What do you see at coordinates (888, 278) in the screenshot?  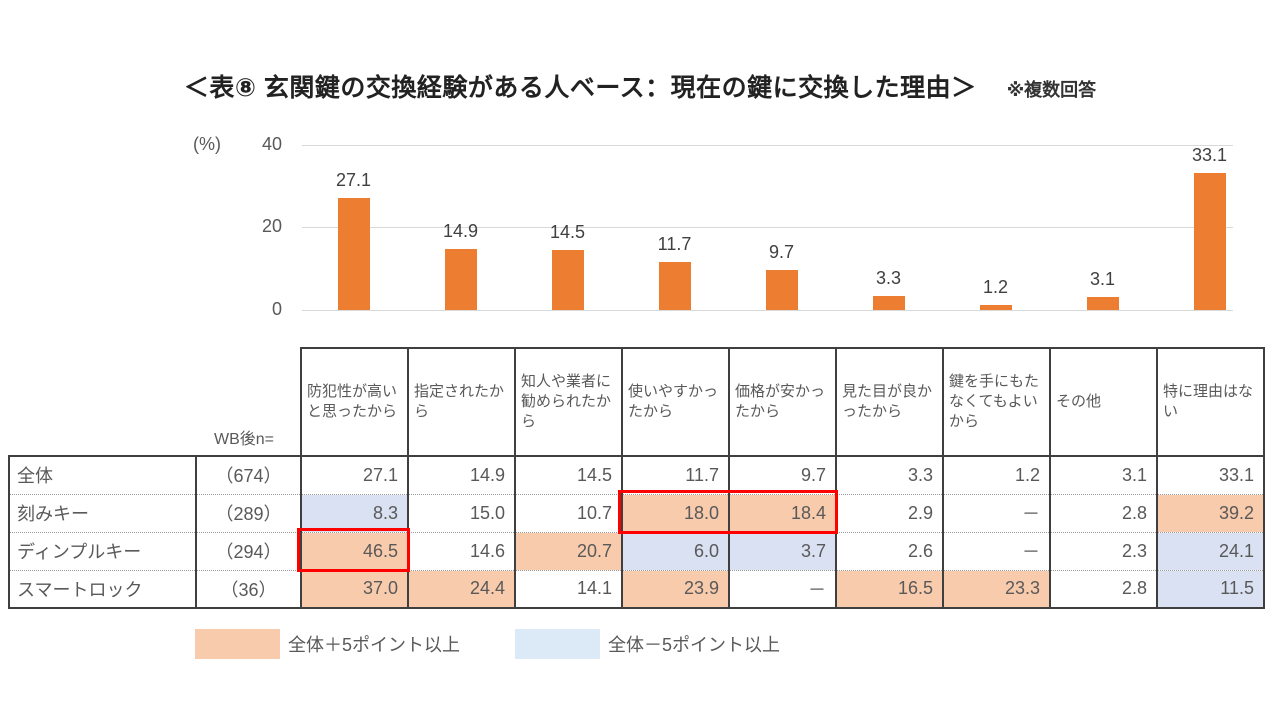 I see `bar-value-label: 3.3` at bounding box center [888, 278].